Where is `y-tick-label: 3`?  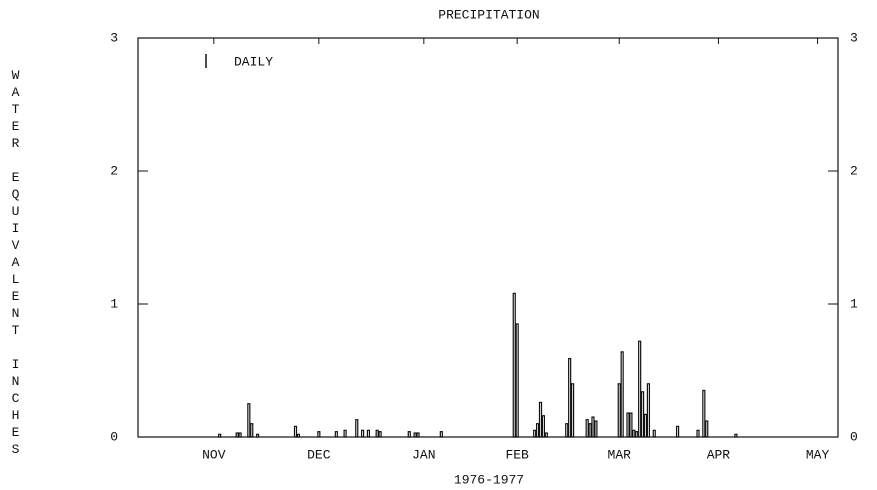
y-tick-label: 3 is located at coordinates (114, 37).